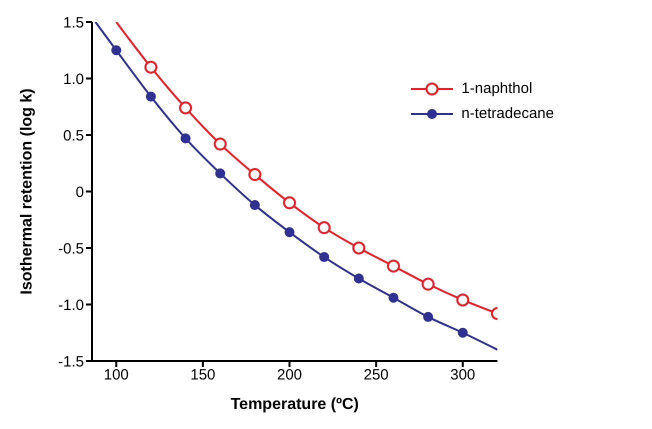  I want to click on x-tick-label: 200, so click(289, 375).